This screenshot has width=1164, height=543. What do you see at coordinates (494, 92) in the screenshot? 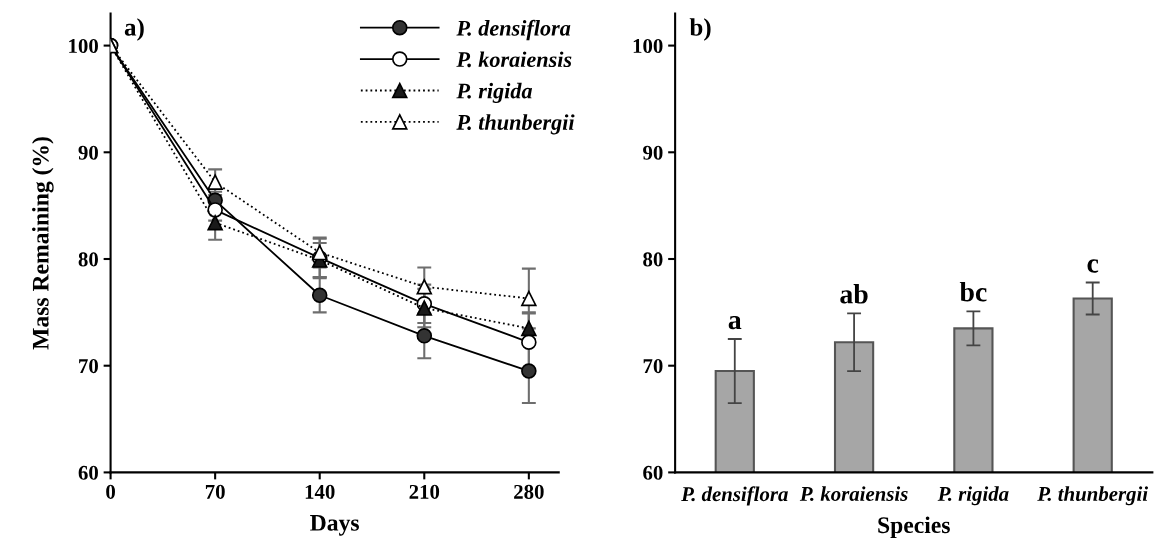
I see `legend-label: P. rigida` at bounding box center [494, 92].